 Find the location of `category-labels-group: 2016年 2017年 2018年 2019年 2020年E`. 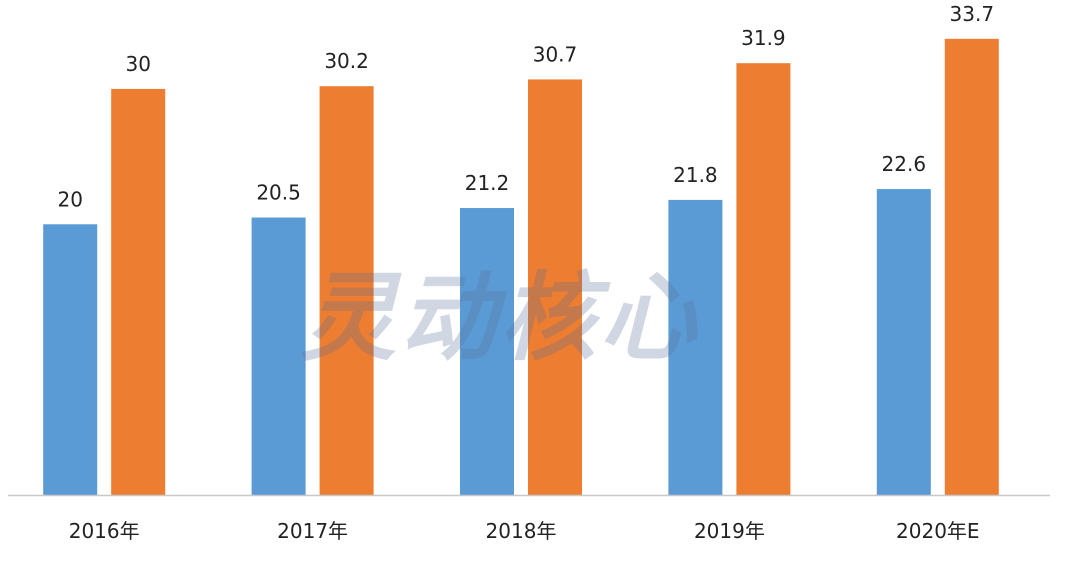

category-labels-group: 2016年 2017年 2018年 2019年 2020年E is located at coordinates (524, 531).